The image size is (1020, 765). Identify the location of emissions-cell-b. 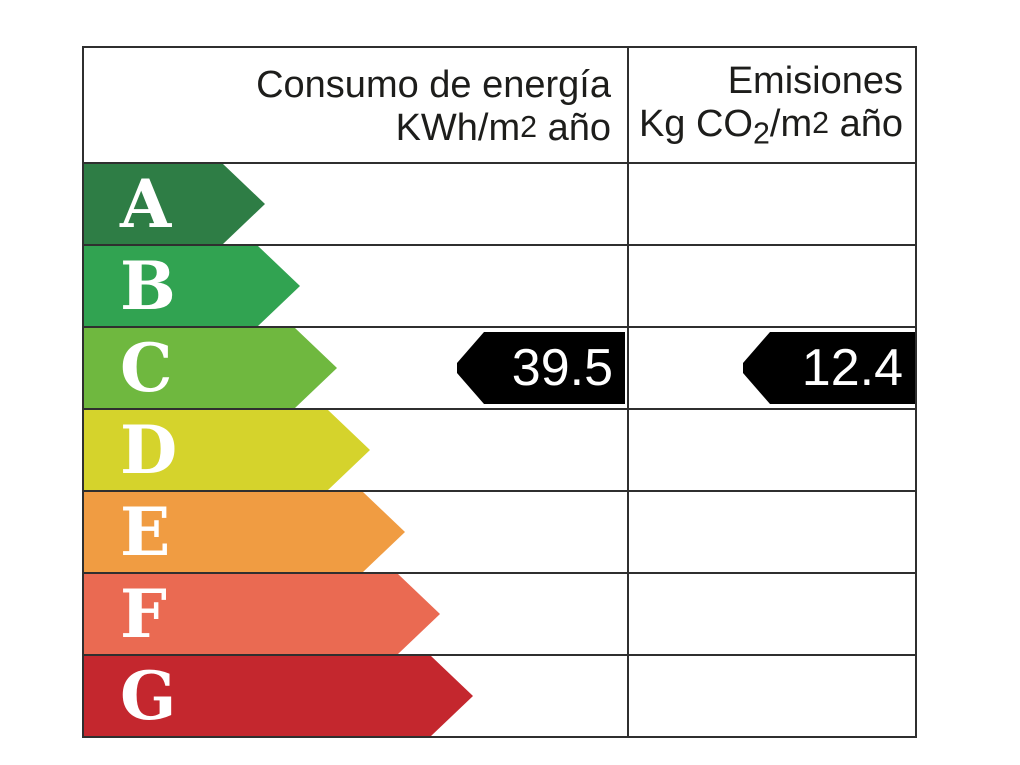
(771, 286).